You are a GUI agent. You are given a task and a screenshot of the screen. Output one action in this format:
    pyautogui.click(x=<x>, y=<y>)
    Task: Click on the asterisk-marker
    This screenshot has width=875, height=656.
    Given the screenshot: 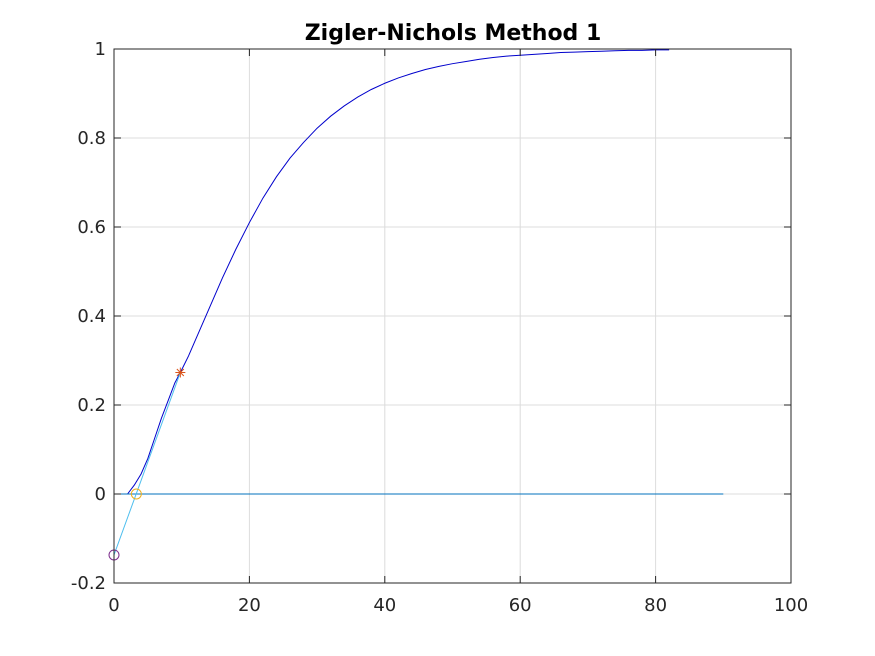 What is the action you would take?
    pyautogui.click(x=180, y=372)
    